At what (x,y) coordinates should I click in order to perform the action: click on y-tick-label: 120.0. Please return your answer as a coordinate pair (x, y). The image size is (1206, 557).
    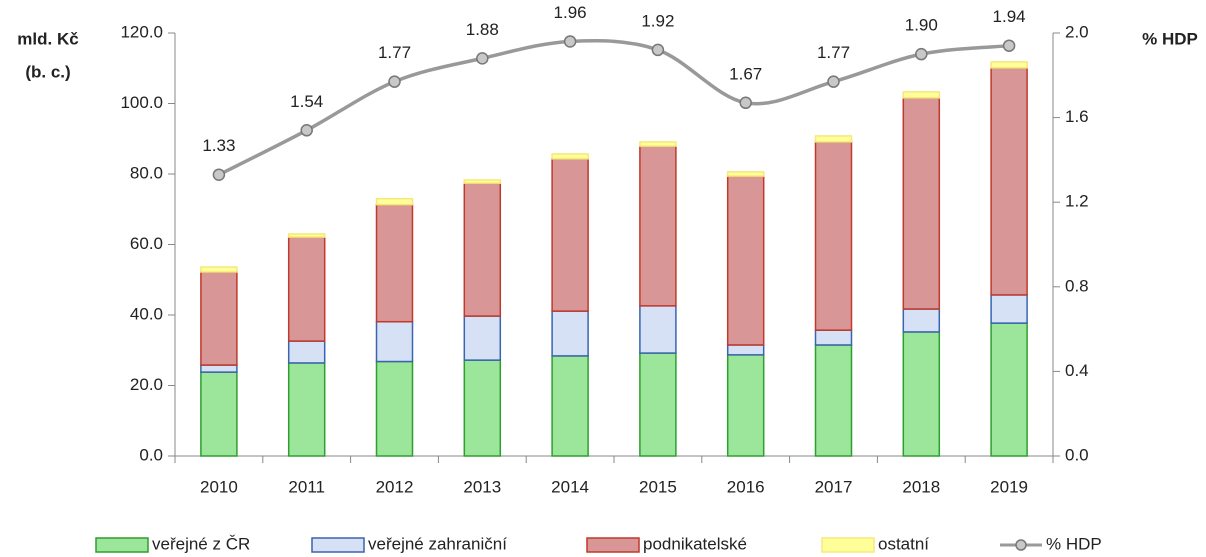
    Looking at the image, I should click on (141, 31).